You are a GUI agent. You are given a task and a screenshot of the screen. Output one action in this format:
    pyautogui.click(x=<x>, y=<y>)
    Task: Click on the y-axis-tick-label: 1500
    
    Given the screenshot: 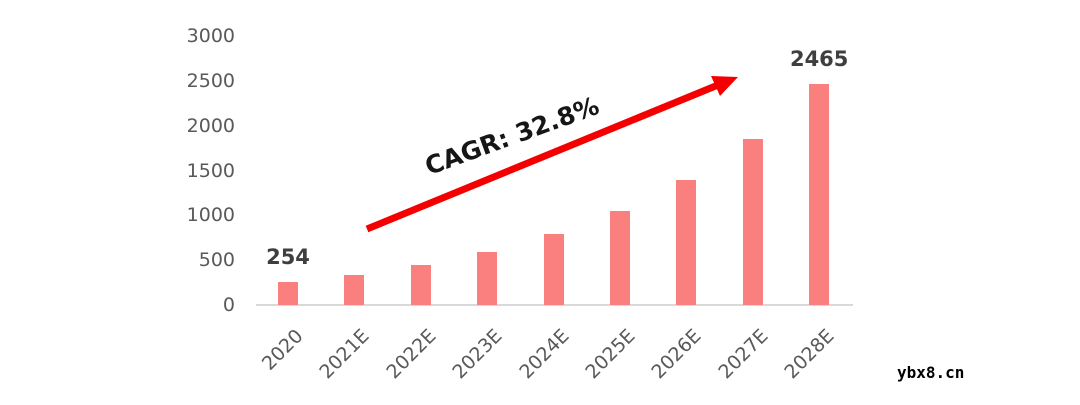 What is the action you would take?
    pyautogui.click(x=210, y=170)
    